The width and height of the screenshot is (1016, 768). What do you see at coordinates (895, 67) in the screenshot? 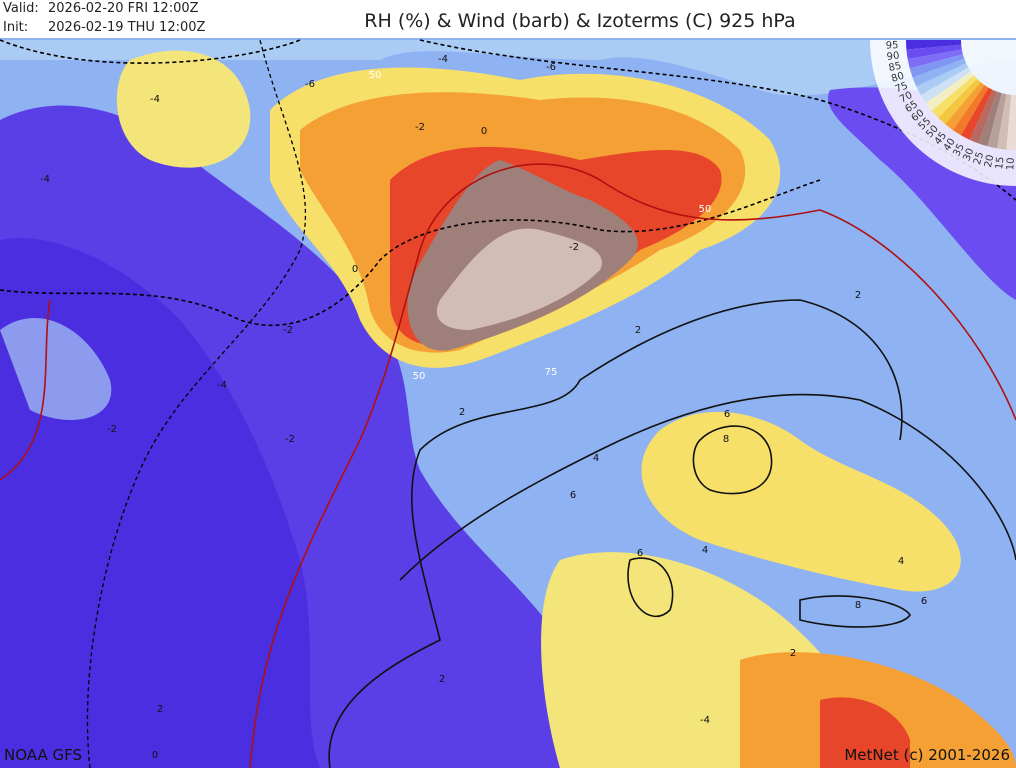
I see `legend-label: 85` at bounding box center [895, 67].